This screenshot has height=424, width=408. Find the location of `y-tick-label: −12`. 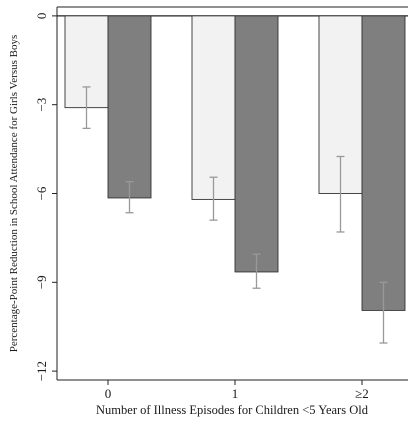

y-tick-label: −12 is located at coordinates (41, 371).